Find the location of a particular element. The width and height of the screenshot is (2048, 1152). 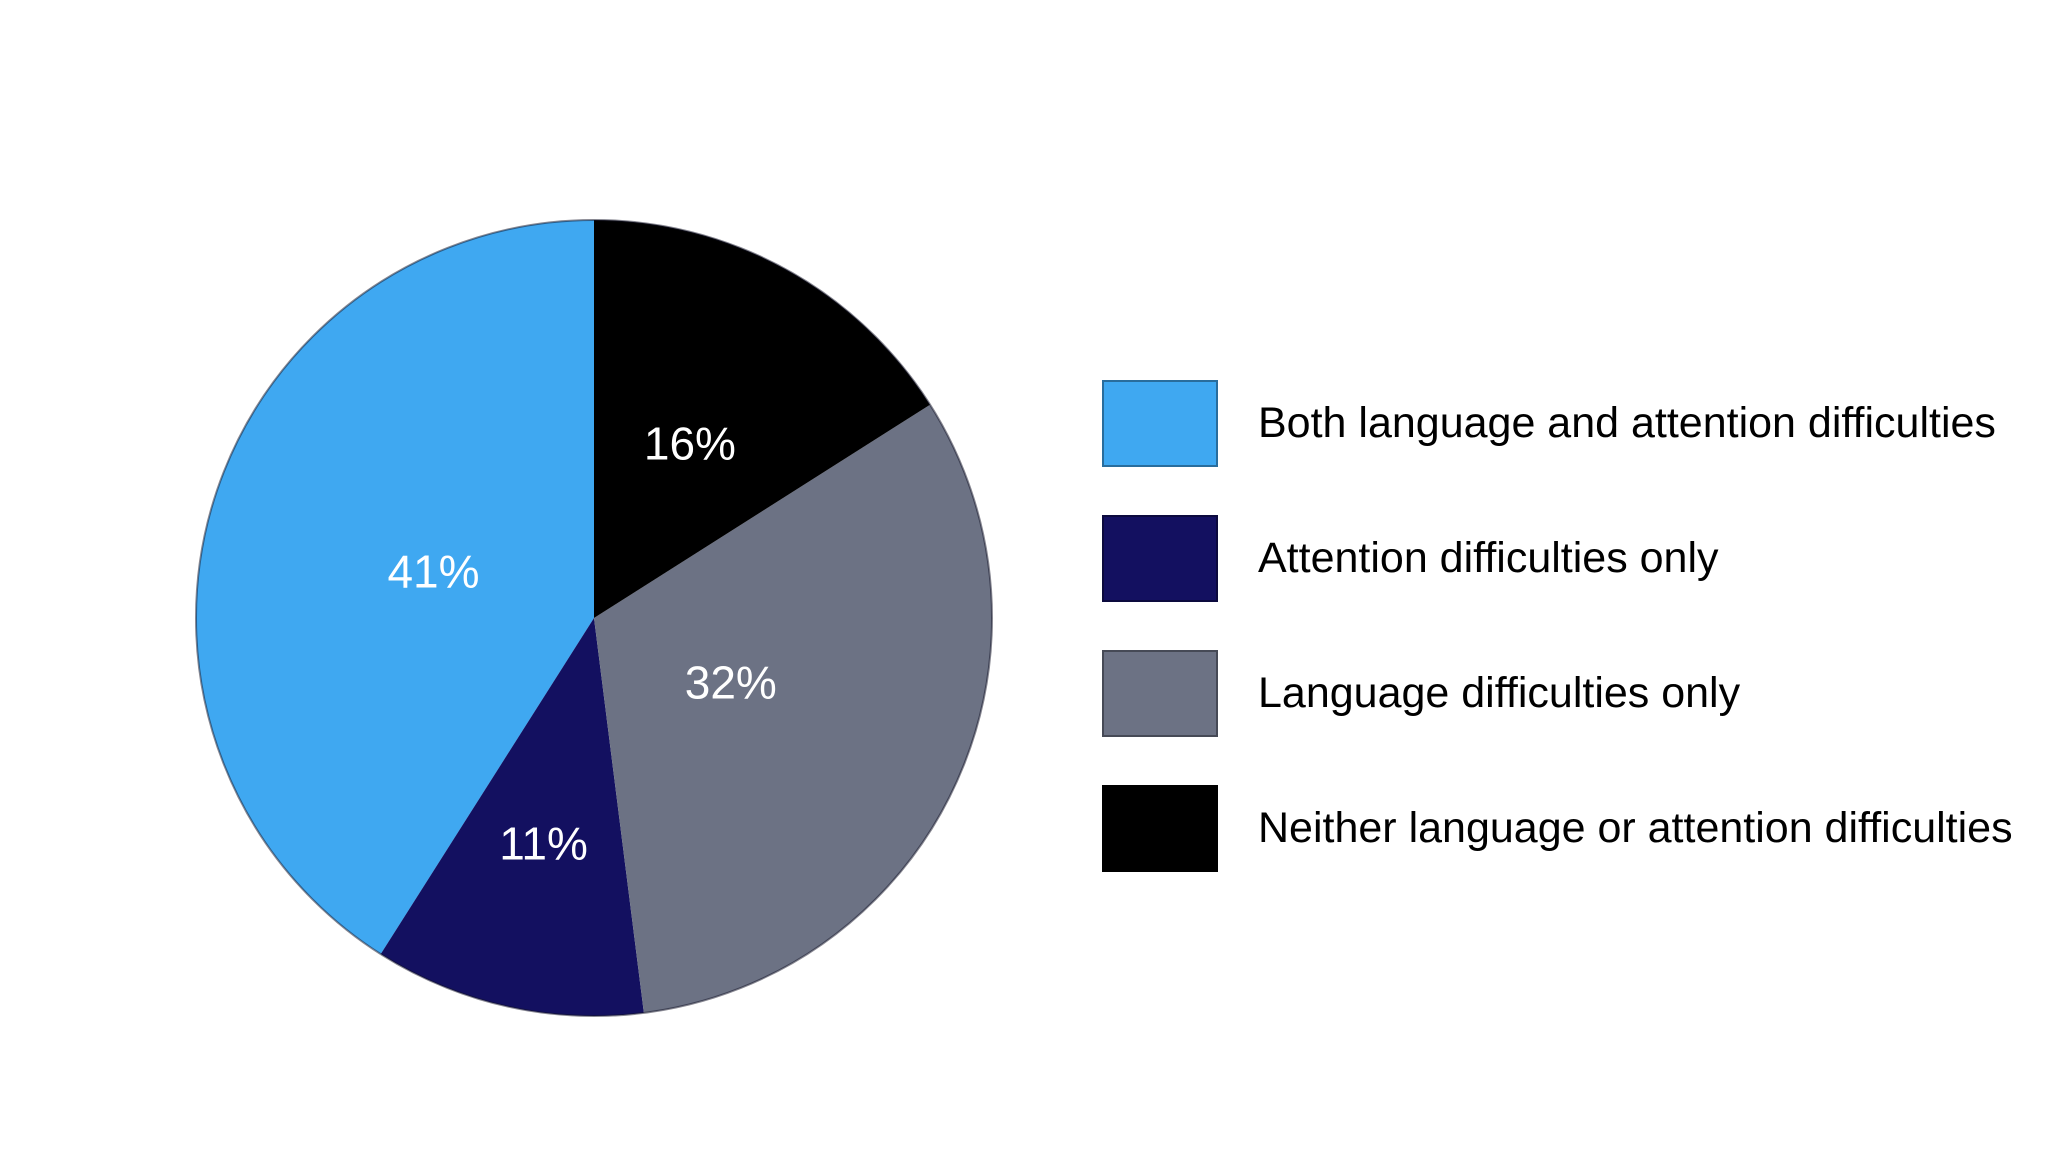

legend-item-2: Language difficulties only is located at coordinates (1562, 693).